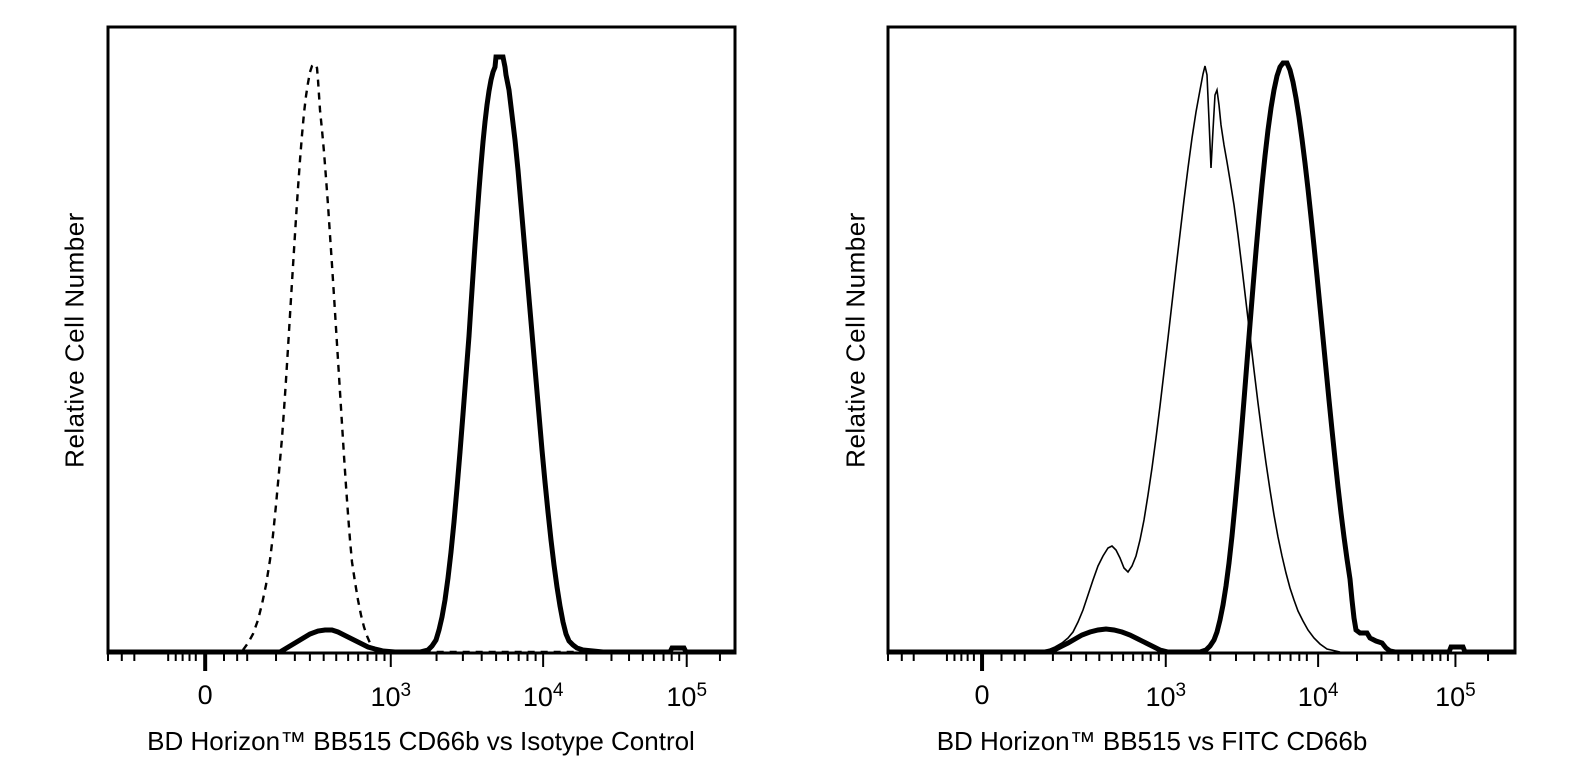 The height and width of the screenshot is (779, 1577). Describe the element at coordinates (74, 340) in the screenshot. I see `left-y-axis-label: Relative Cell Number` at that location.